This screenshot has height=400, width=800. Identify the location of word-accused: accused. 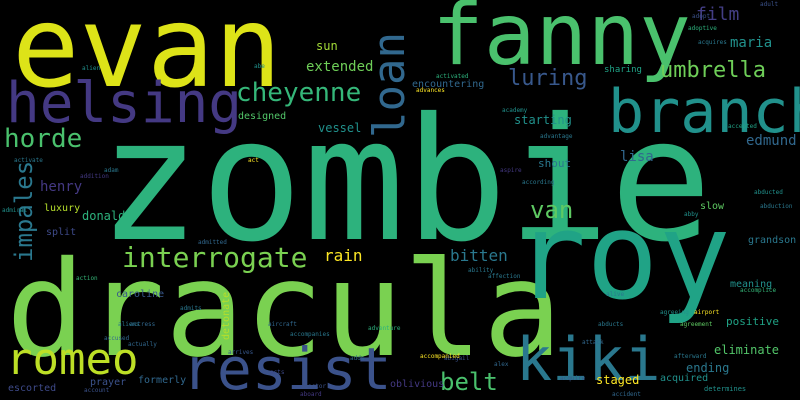
(117, 338).